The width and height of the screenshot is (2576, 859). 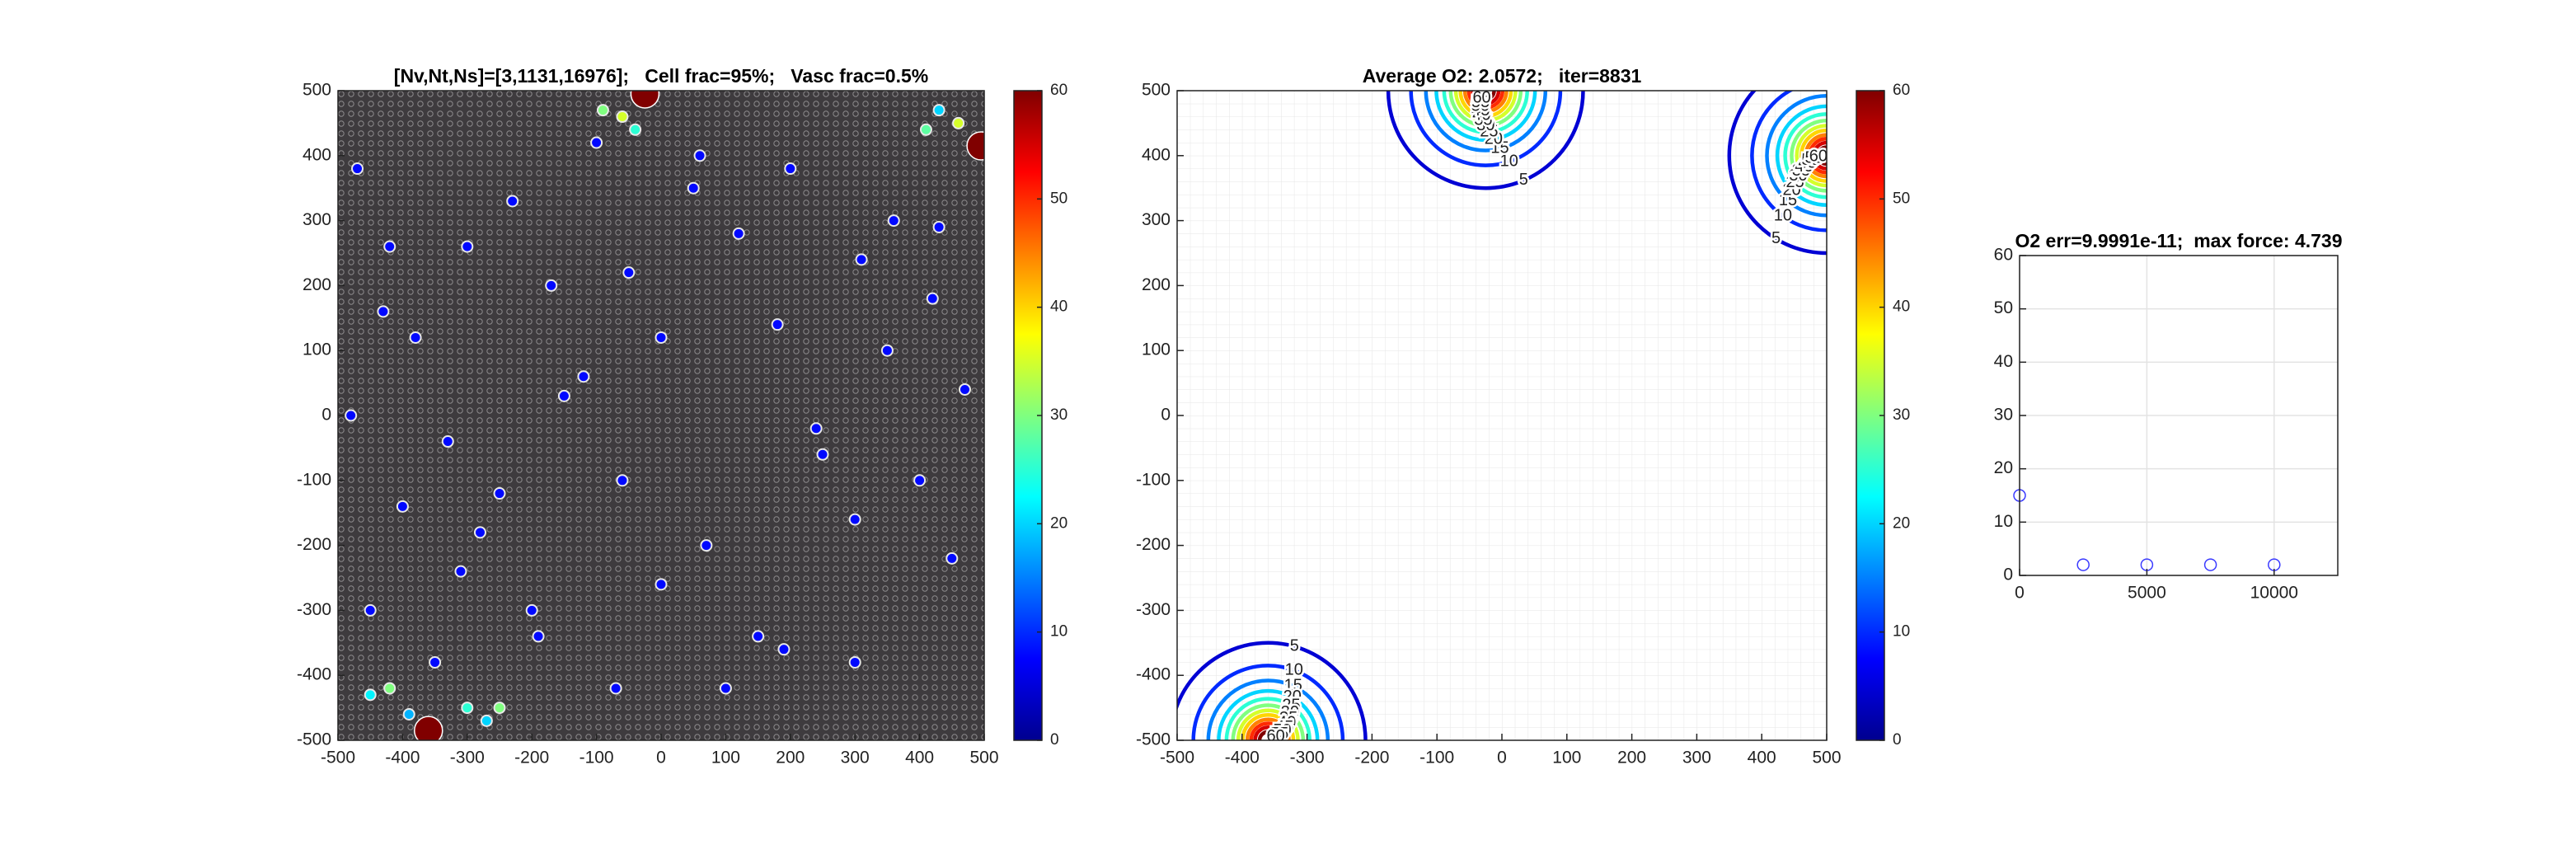 What do you see at coordinates (1372, 758) in the screenshot?
I see `x-tick-label: -200` at bounding box center [1372, 758].